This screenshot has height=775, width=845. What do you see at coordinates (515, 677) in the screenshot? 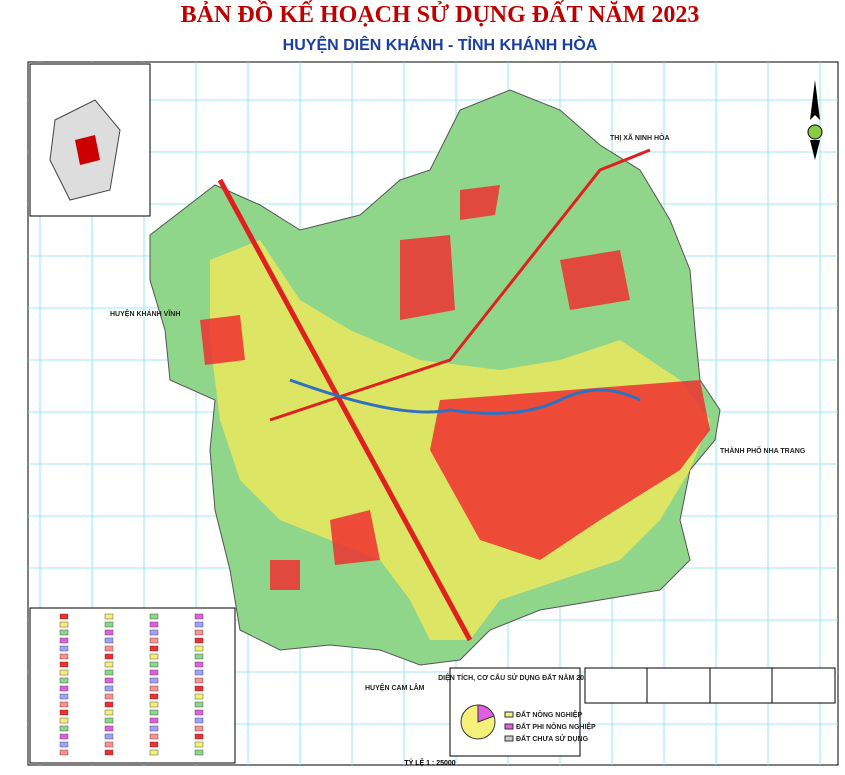
I see `structure-title: DIỆN TÍCH, CƠ CẤU SỬ DỤNG ĐẤT NĂM 2023` at bounding box center [515, 677].